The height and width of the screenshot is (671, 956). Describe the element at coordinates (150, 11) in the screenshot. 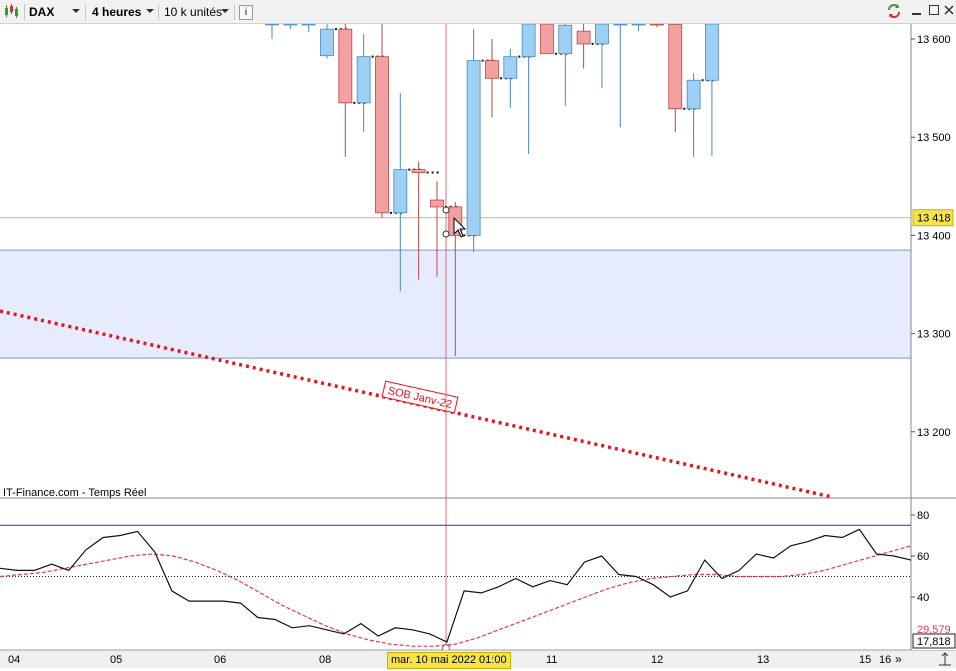

I see `timeframe-dropdown-icon` at that location.